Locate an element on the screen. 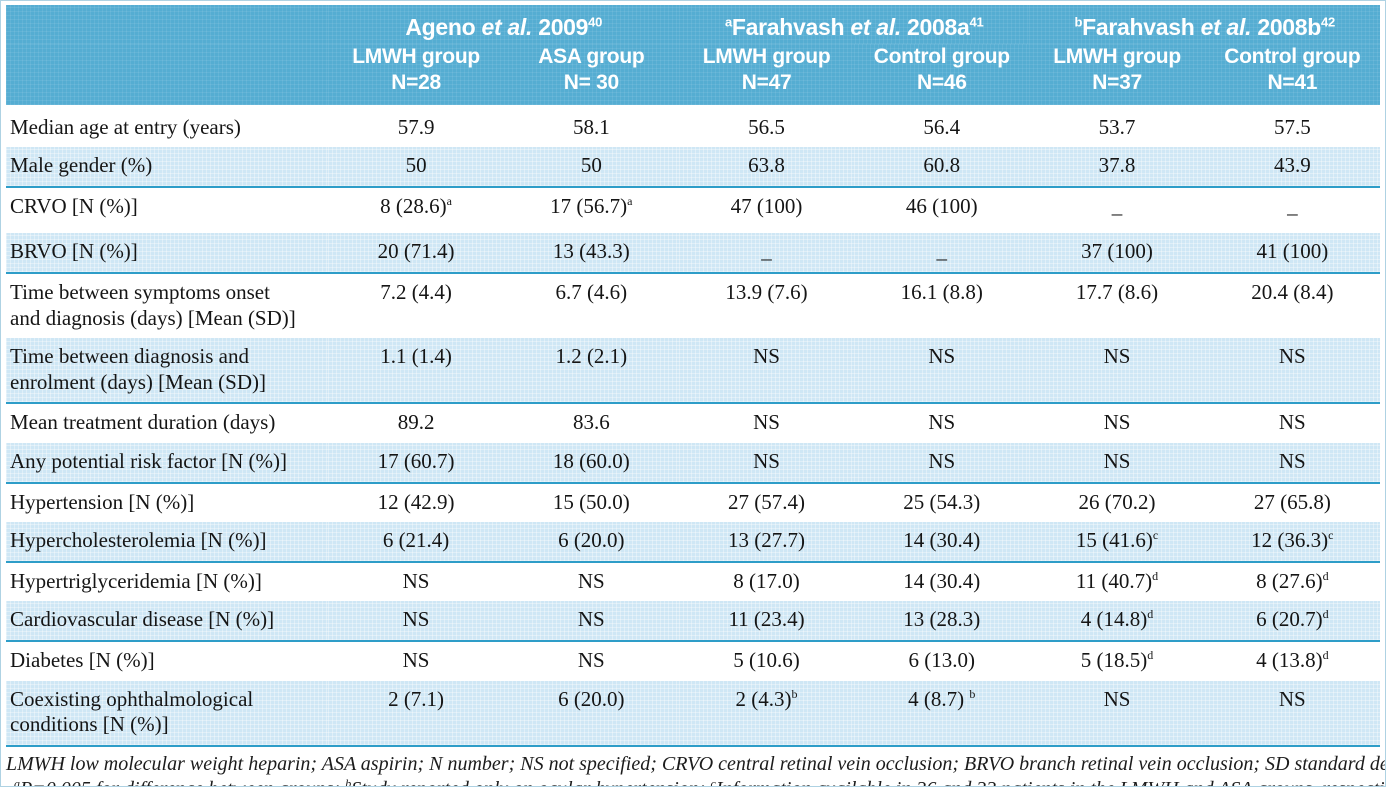 This screenshot has height=787, width=1386. group-label: Control group is located at coordinates (1292, 56).